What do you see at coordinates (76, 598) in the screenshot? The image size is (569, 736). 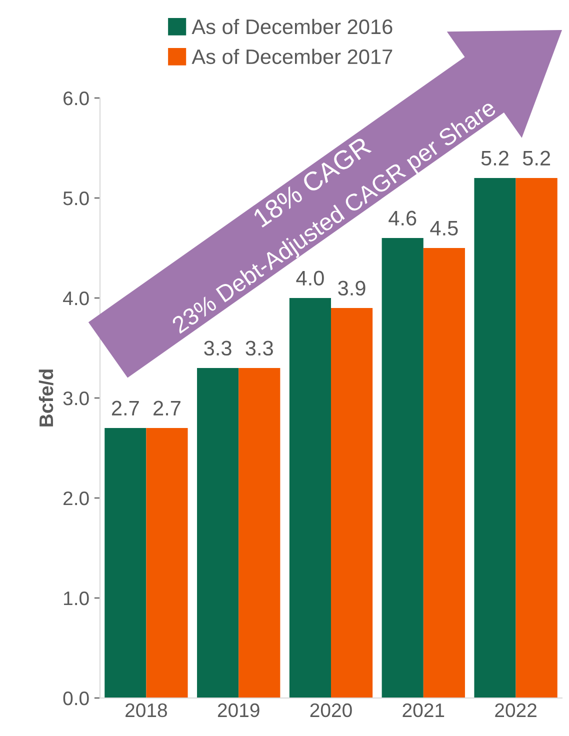 I see `y-tick-label: 1.0` at bounding box center [76, 598].